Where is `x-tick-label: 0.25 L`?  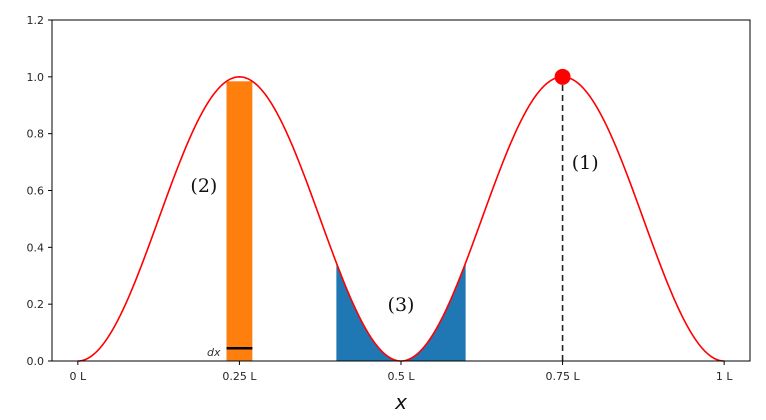
x-tick-label: 0.25 L is located at coordinates (239, 376).